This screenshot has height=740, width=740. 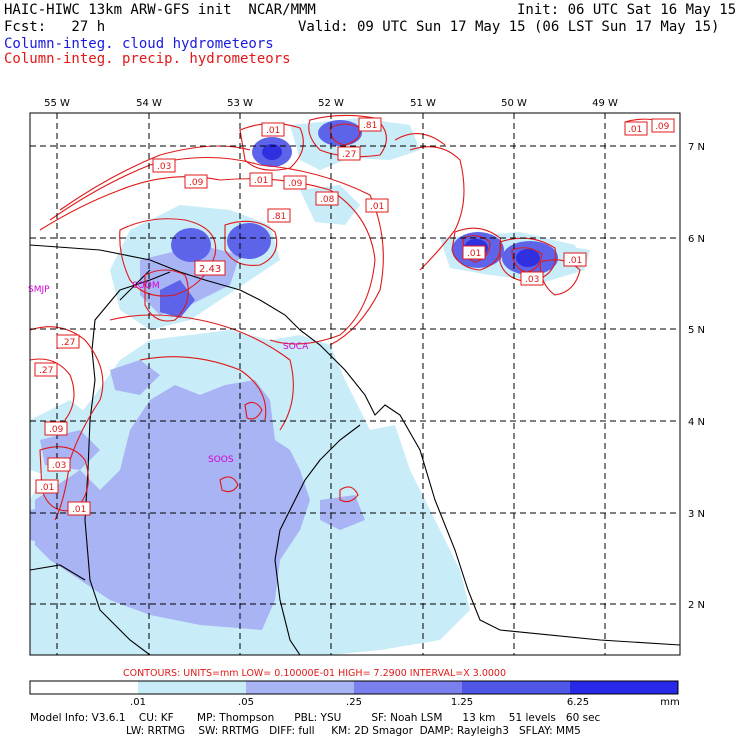 I want to click on lat-labels: 7 N 6 N 5 N 4 N 3 N 2 N, so click(x=696, y=376).